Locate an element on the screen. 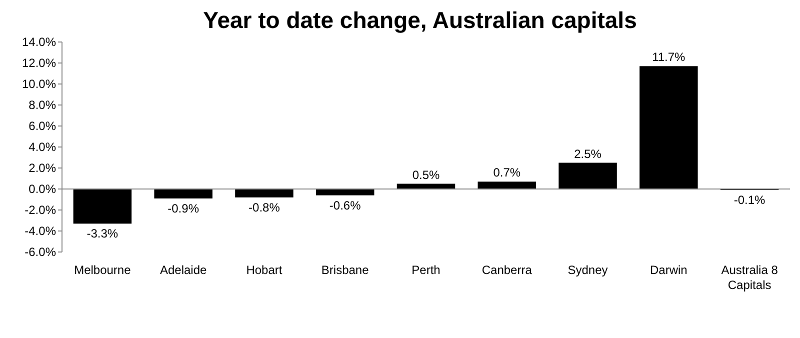 The width and height of the screenshot is (800, 338). x-tick-label: Hobart is located at coordinates (264, 270).